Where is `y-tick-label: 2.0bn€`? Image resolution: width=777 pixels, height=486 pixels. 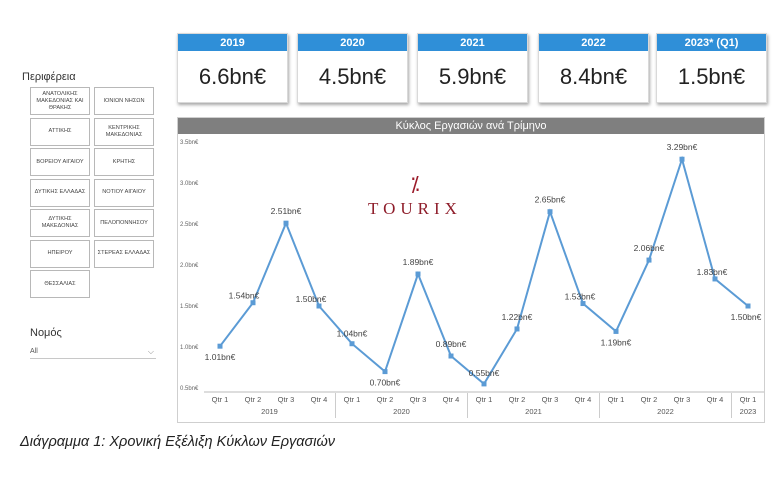
y-tick-label: 2.0bn€ is located at coordinates (189, 266).